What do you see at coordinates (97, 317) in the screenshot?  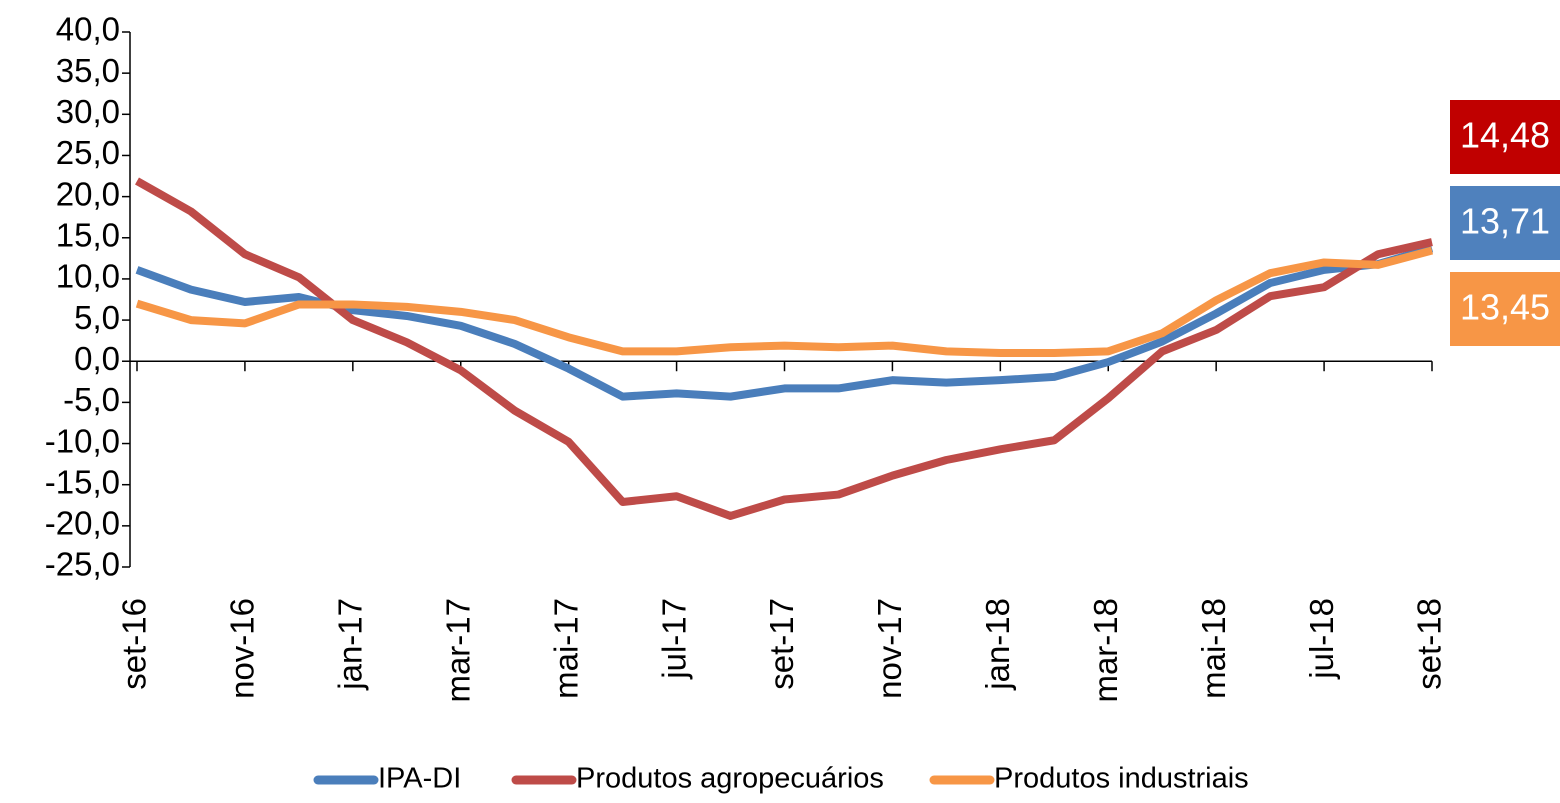 I see `y-tick-label: 5,0` at bounding box center [97, 317].